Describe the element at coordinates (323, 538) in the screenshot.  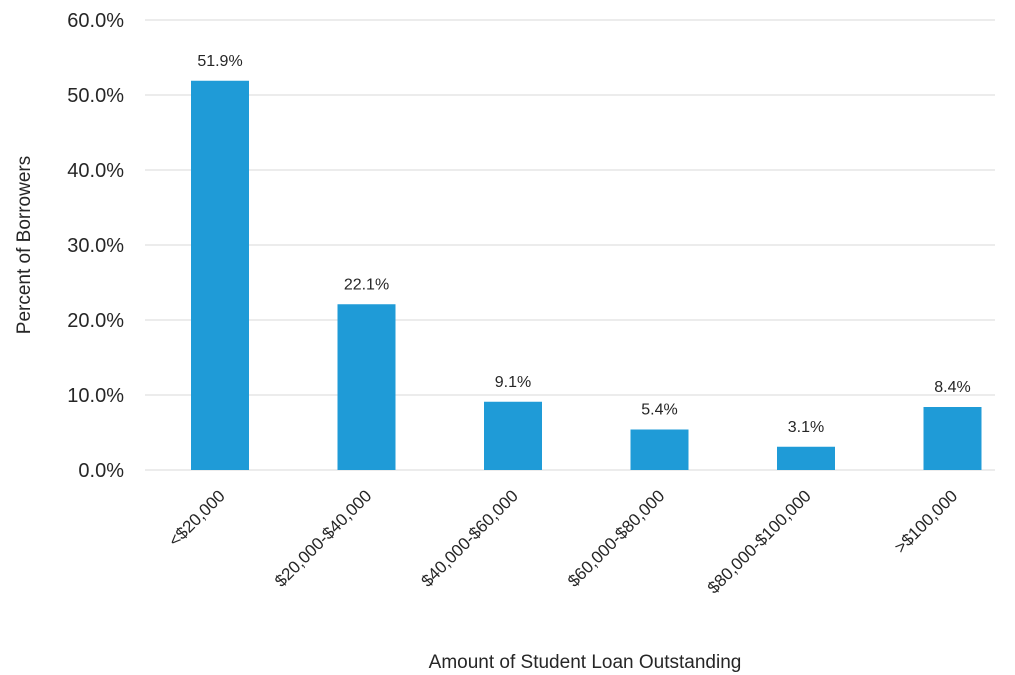
I see `x-tick-label: $20,000-$40,000` at that location.